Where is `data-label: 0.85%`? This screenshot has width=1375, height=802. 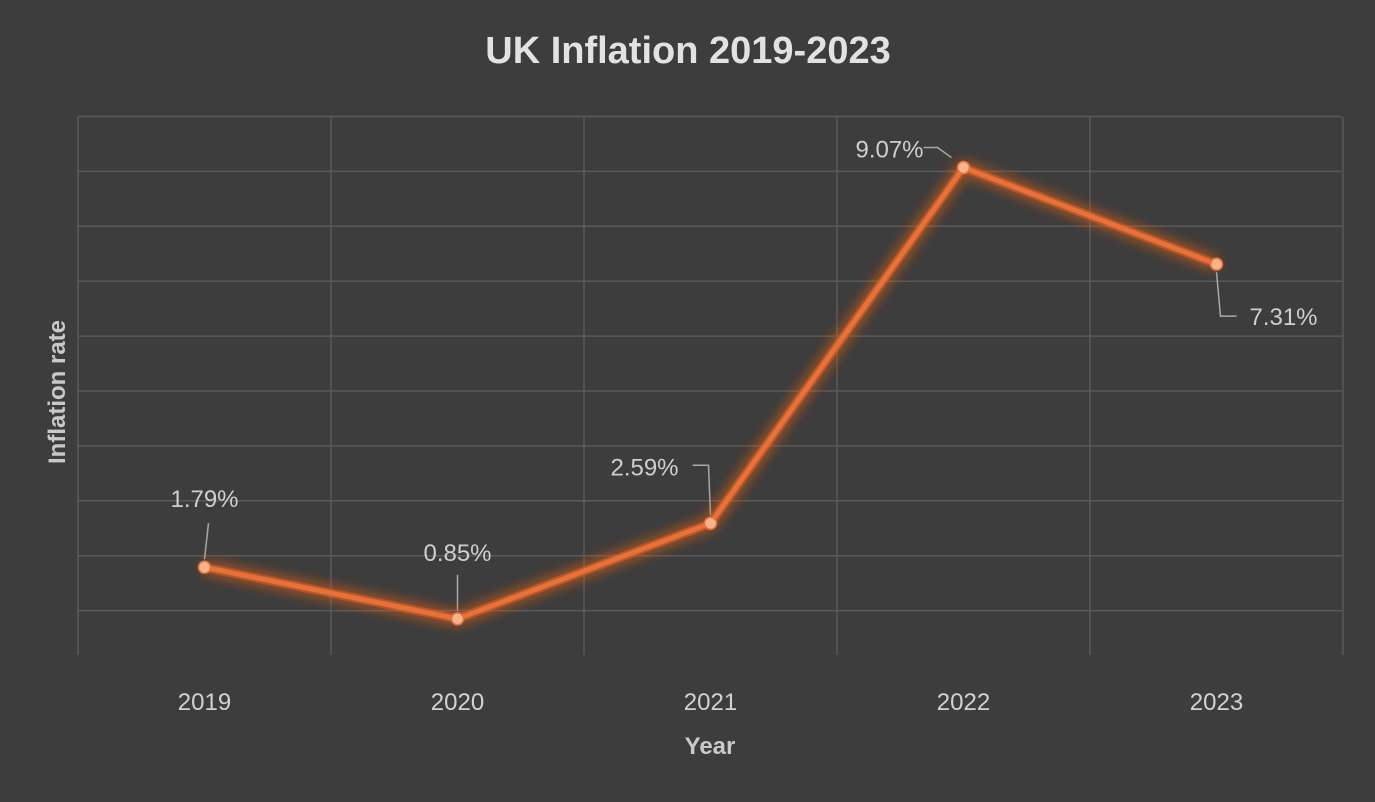 data-label: 0.85% is located at coordinates (457, 553).